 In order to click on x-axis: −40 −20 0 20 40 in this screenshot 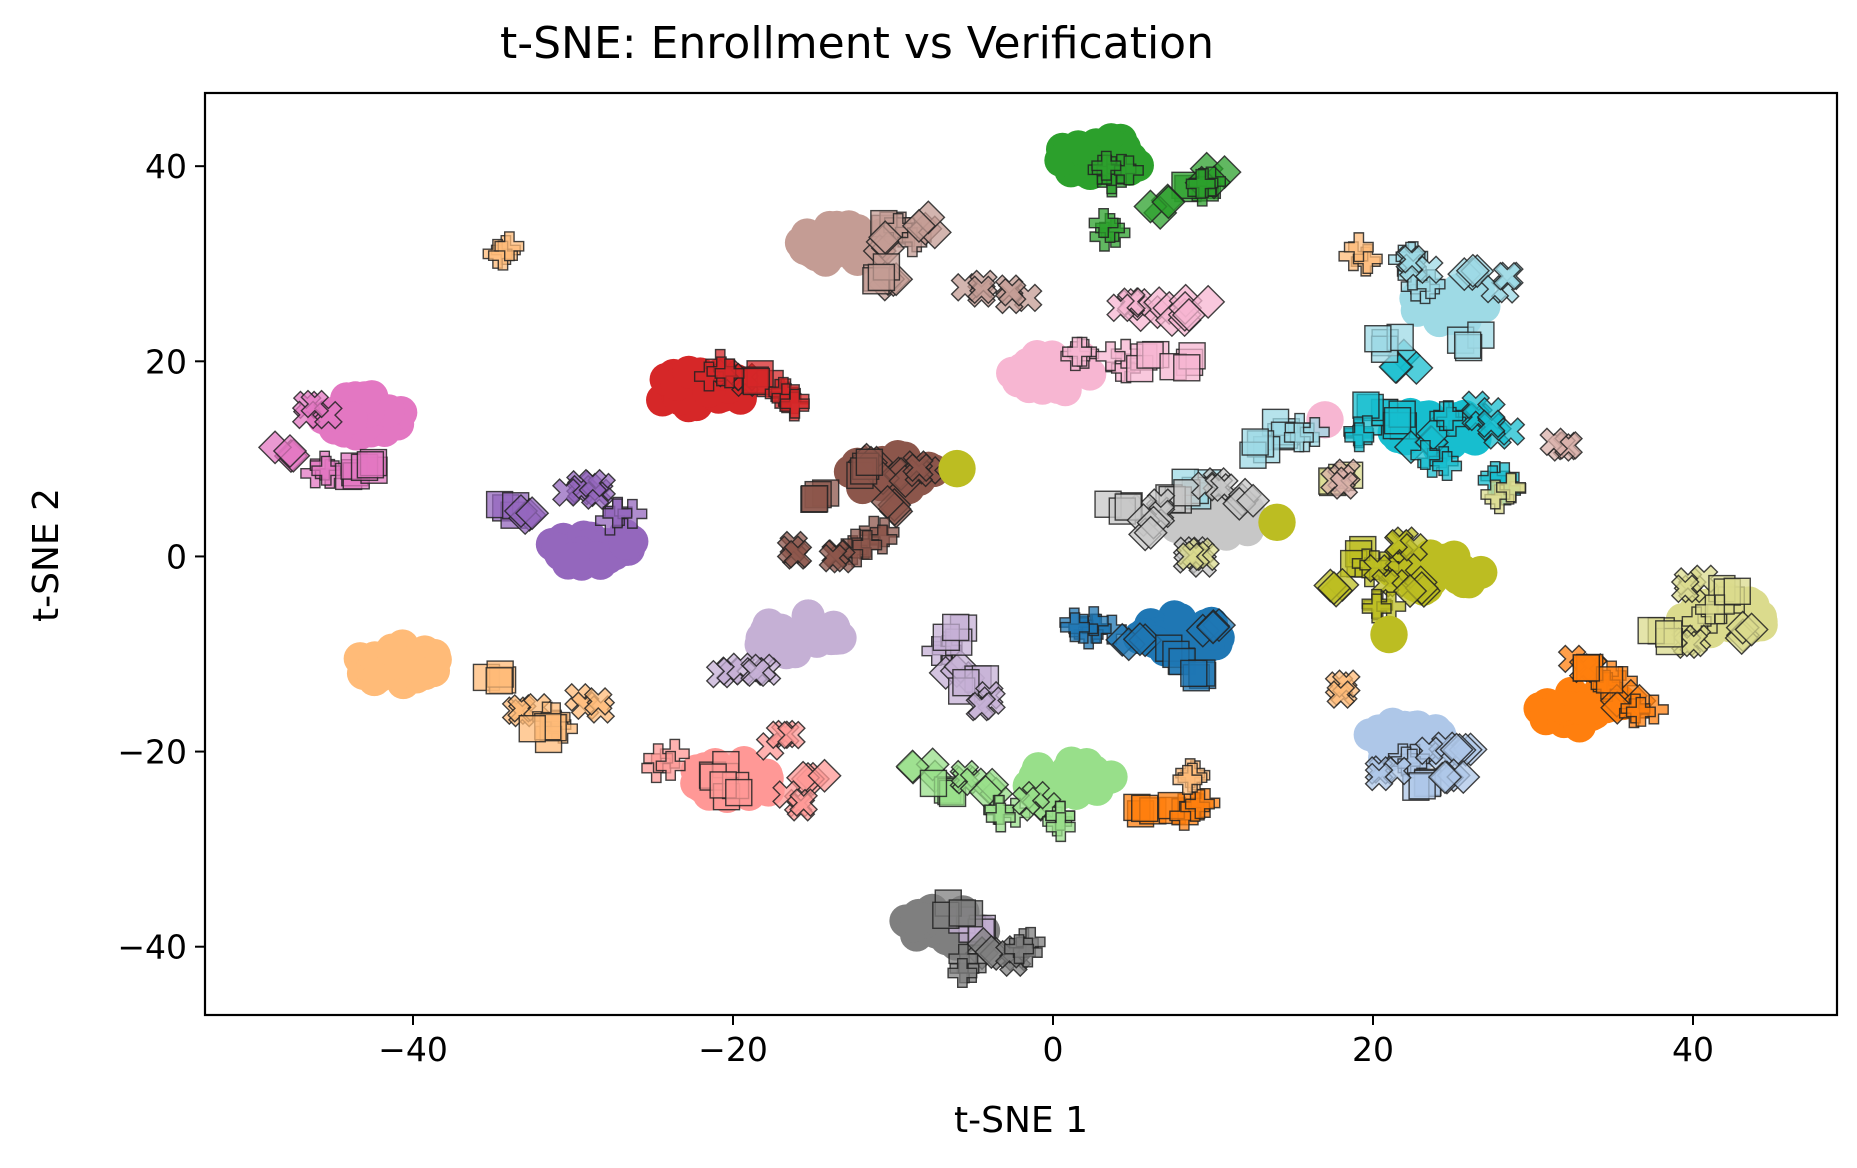, I will do `click(1046, 1042)`.